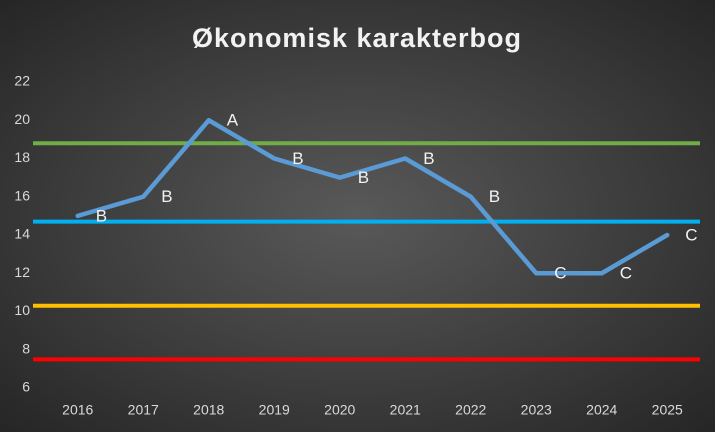  Describe the element at coordinates (22, 119) in the screenshot. I see `y-tick-label: 20` at that location.